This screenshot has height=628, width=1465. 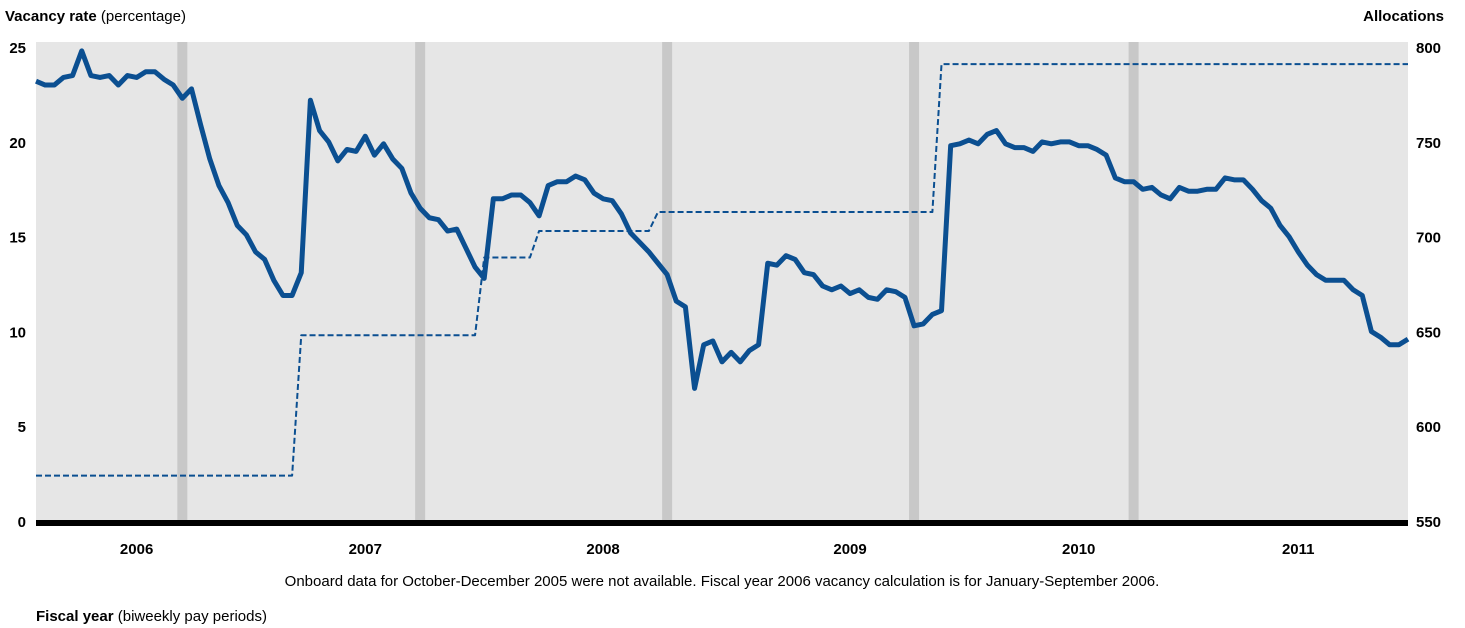 I want to click on x-tick-label: 2009, so click(x=849, y=549).